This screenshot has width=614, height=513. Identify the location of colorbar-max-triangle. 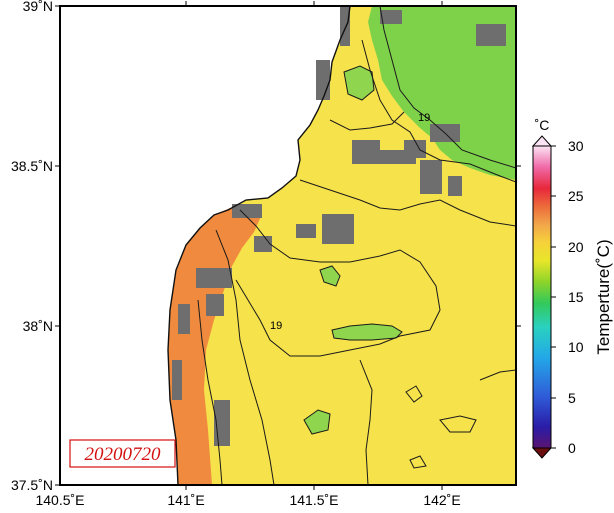
(542, 141).